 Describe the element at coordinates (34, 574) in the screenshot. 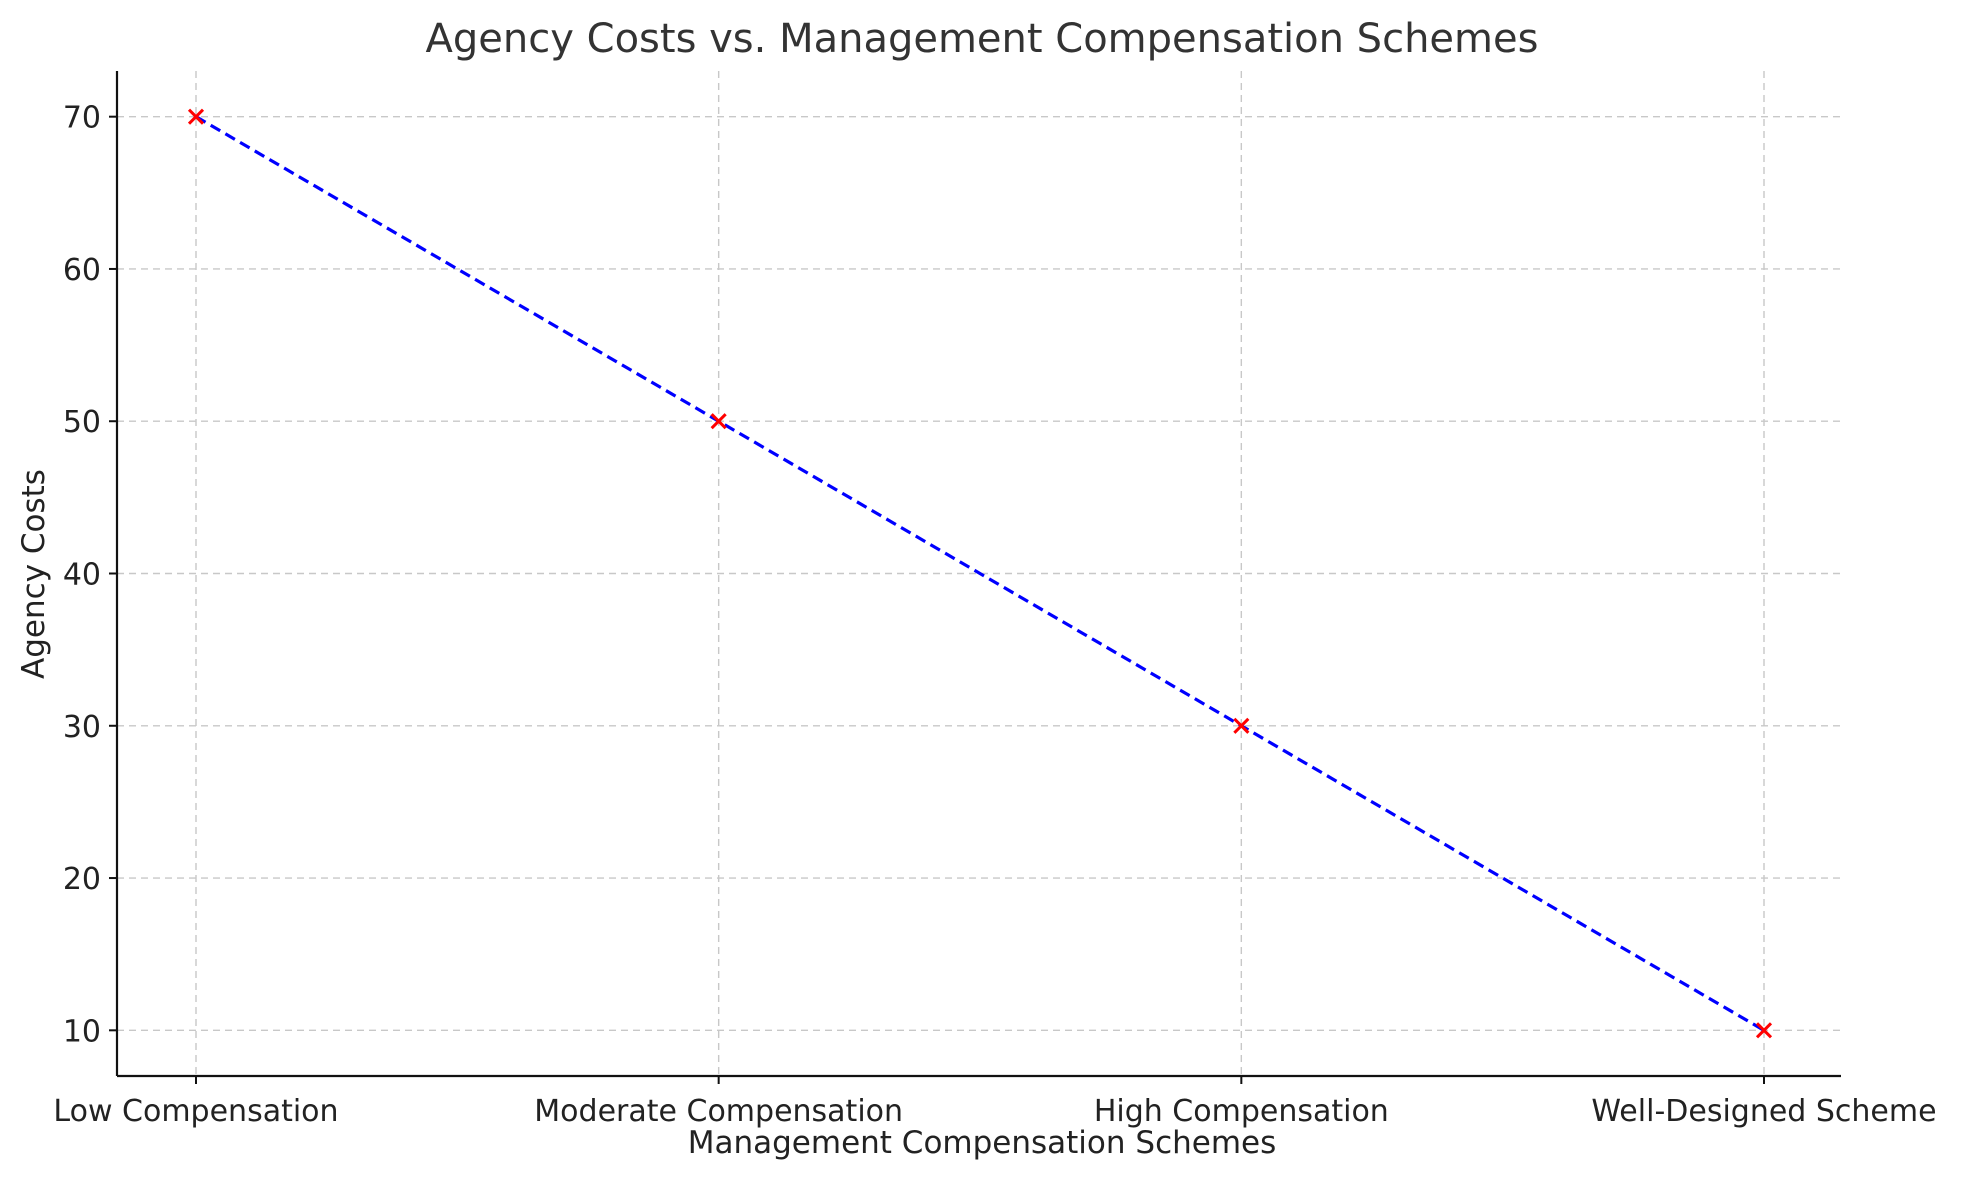

I see `y-axis-label: Agency Costs` at that location.